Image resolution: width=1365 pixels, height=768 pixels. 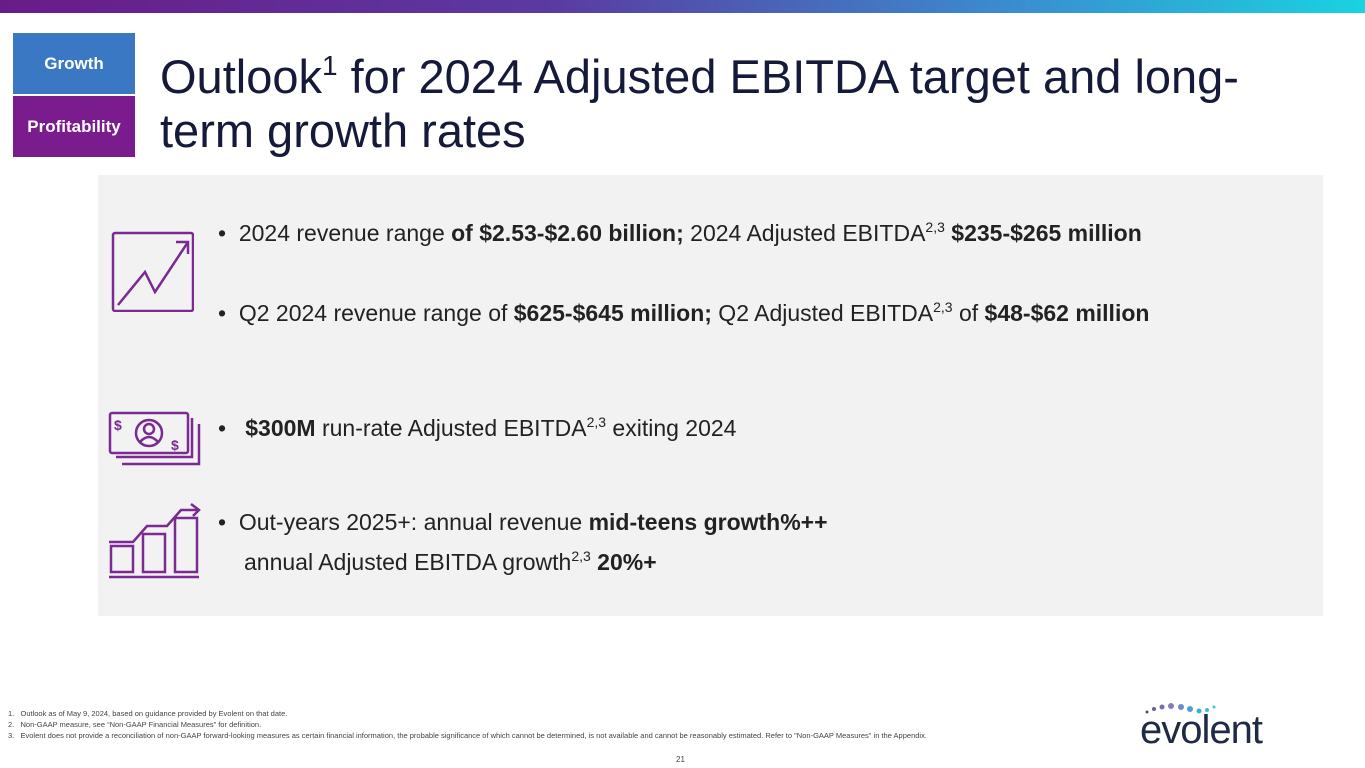 What do you see at coordinates (277, 428) in the screenshot?
I see `bullet-text-segment: $300M` at bounding box center [277, 428].